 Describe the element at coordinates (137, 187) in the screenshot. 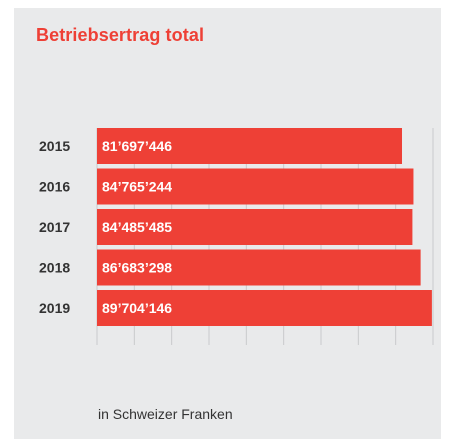

I see `value-label: 84’765’244` at that location.